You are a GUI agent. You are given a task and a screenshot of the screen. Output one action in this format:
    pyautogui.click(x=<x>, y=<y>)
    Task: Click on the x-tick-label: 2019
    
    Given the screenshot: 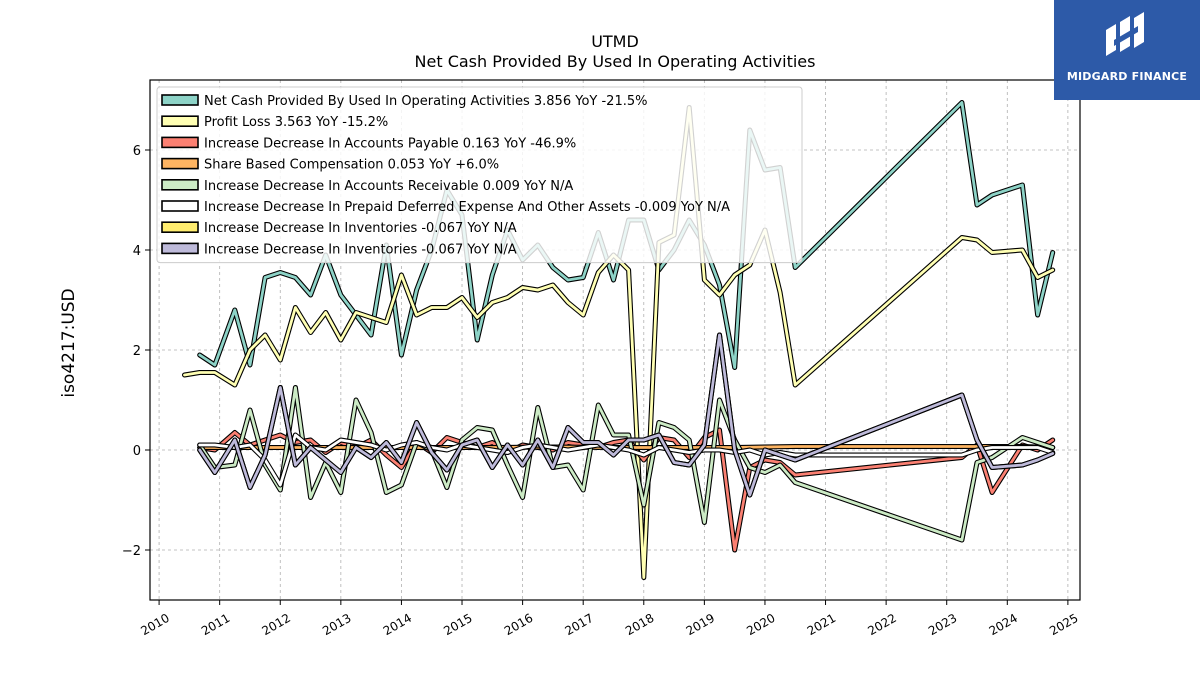 What is the action you would take?
    pyautogui.click(x=700, y=624)
    